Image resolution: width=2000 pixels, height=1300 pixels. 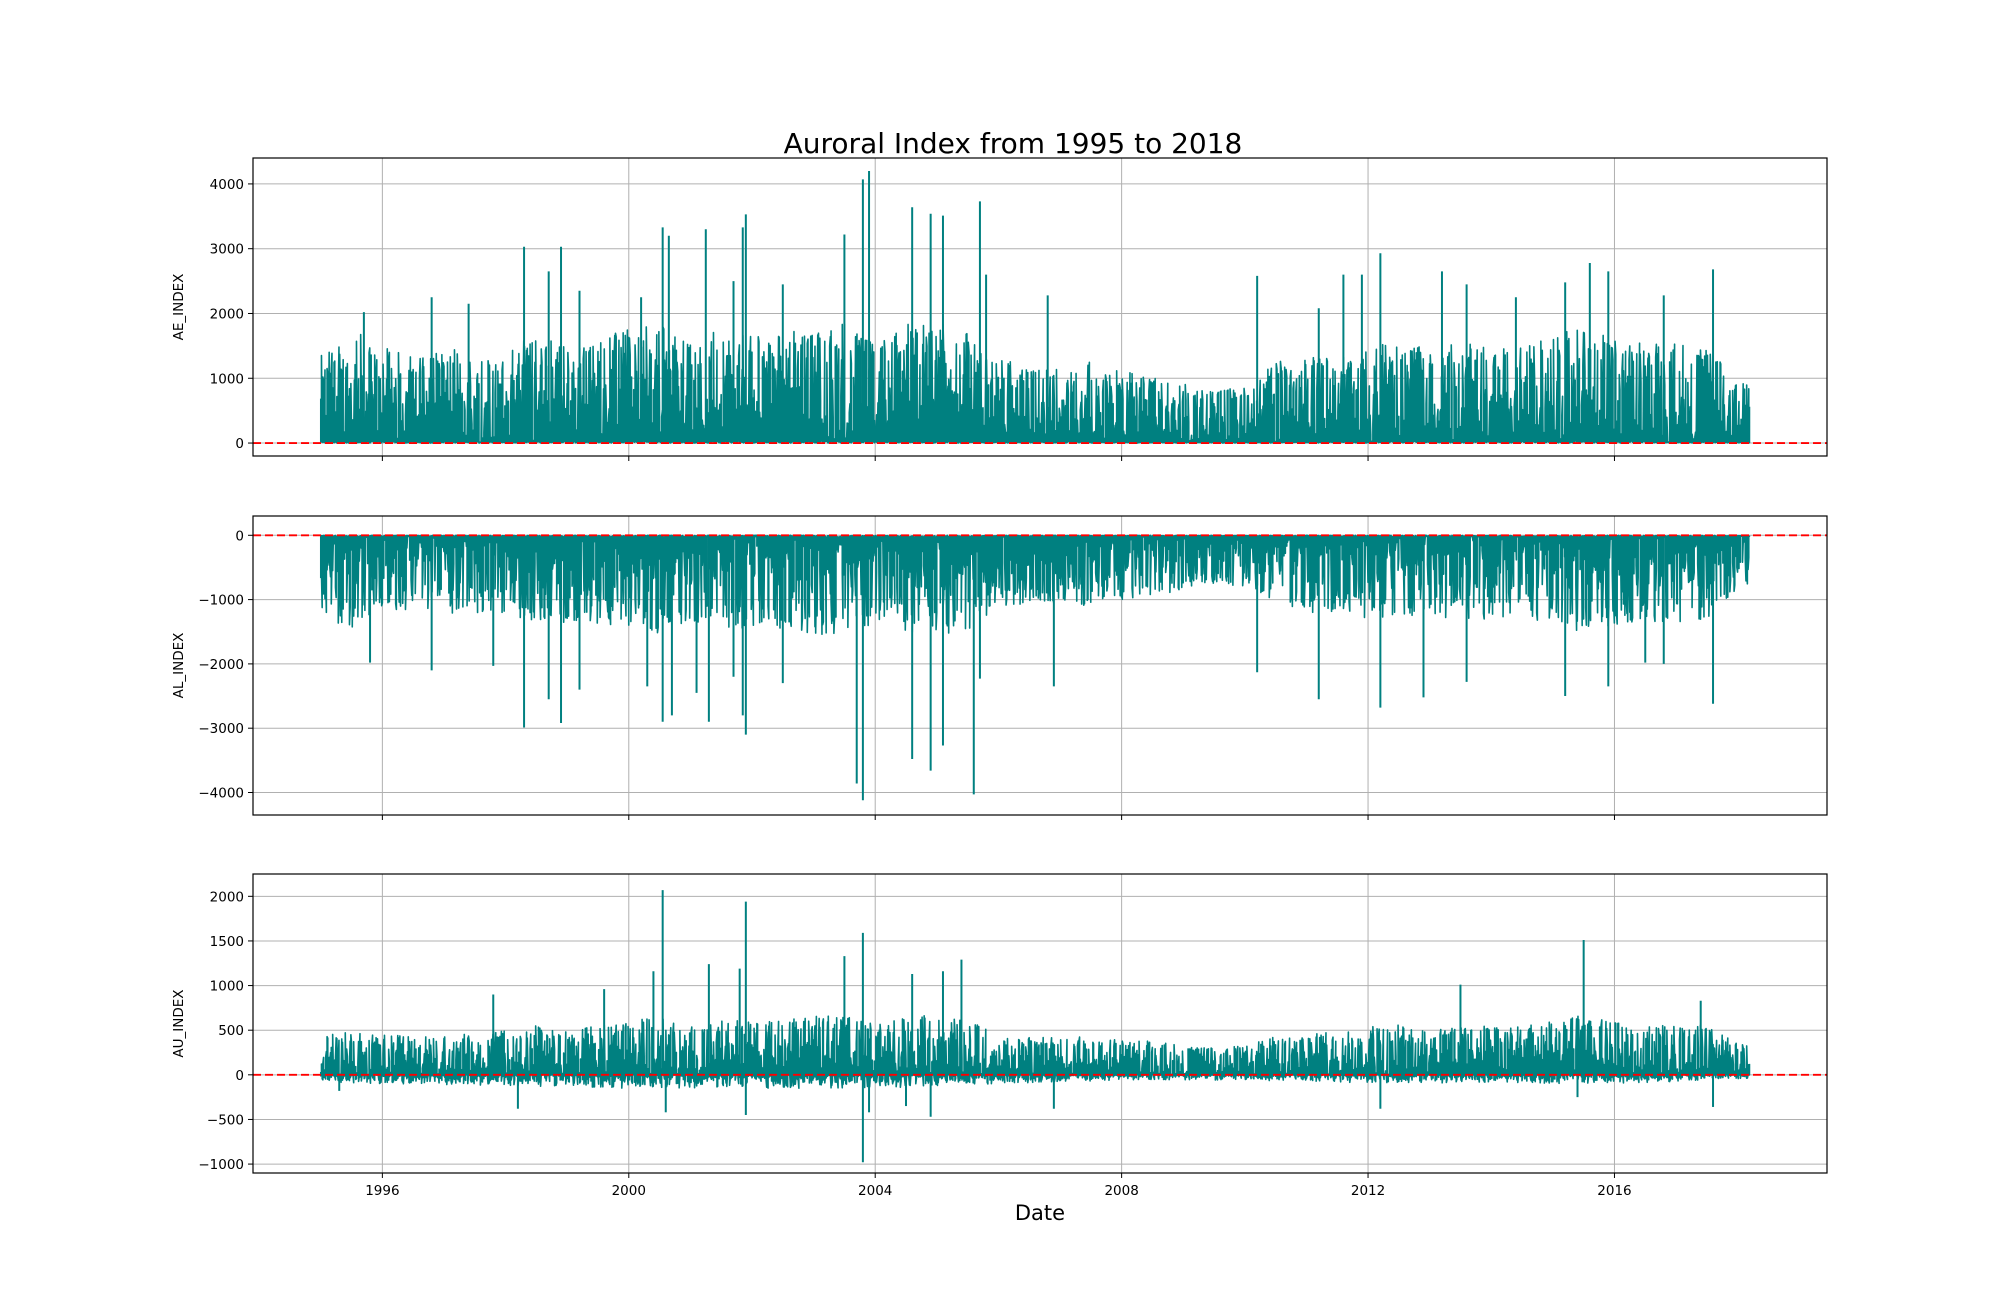 What do you see at coordinates (227, 314) in the screenshot?
I see `ae-y-tick-label: 2000` at bounding box center [227, 314].